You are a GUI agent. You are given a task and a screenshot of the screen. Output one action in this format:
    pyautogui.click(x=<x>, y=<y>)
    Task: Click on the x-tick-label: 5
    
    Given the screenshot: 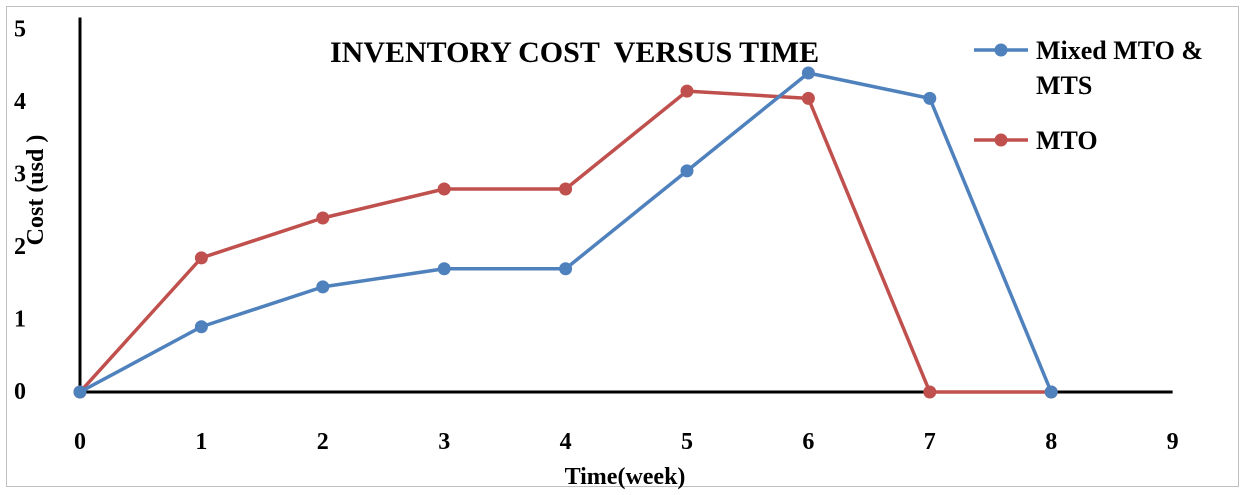 What is the action you would take?
    pyautogui.click(x=687, y=442)
    